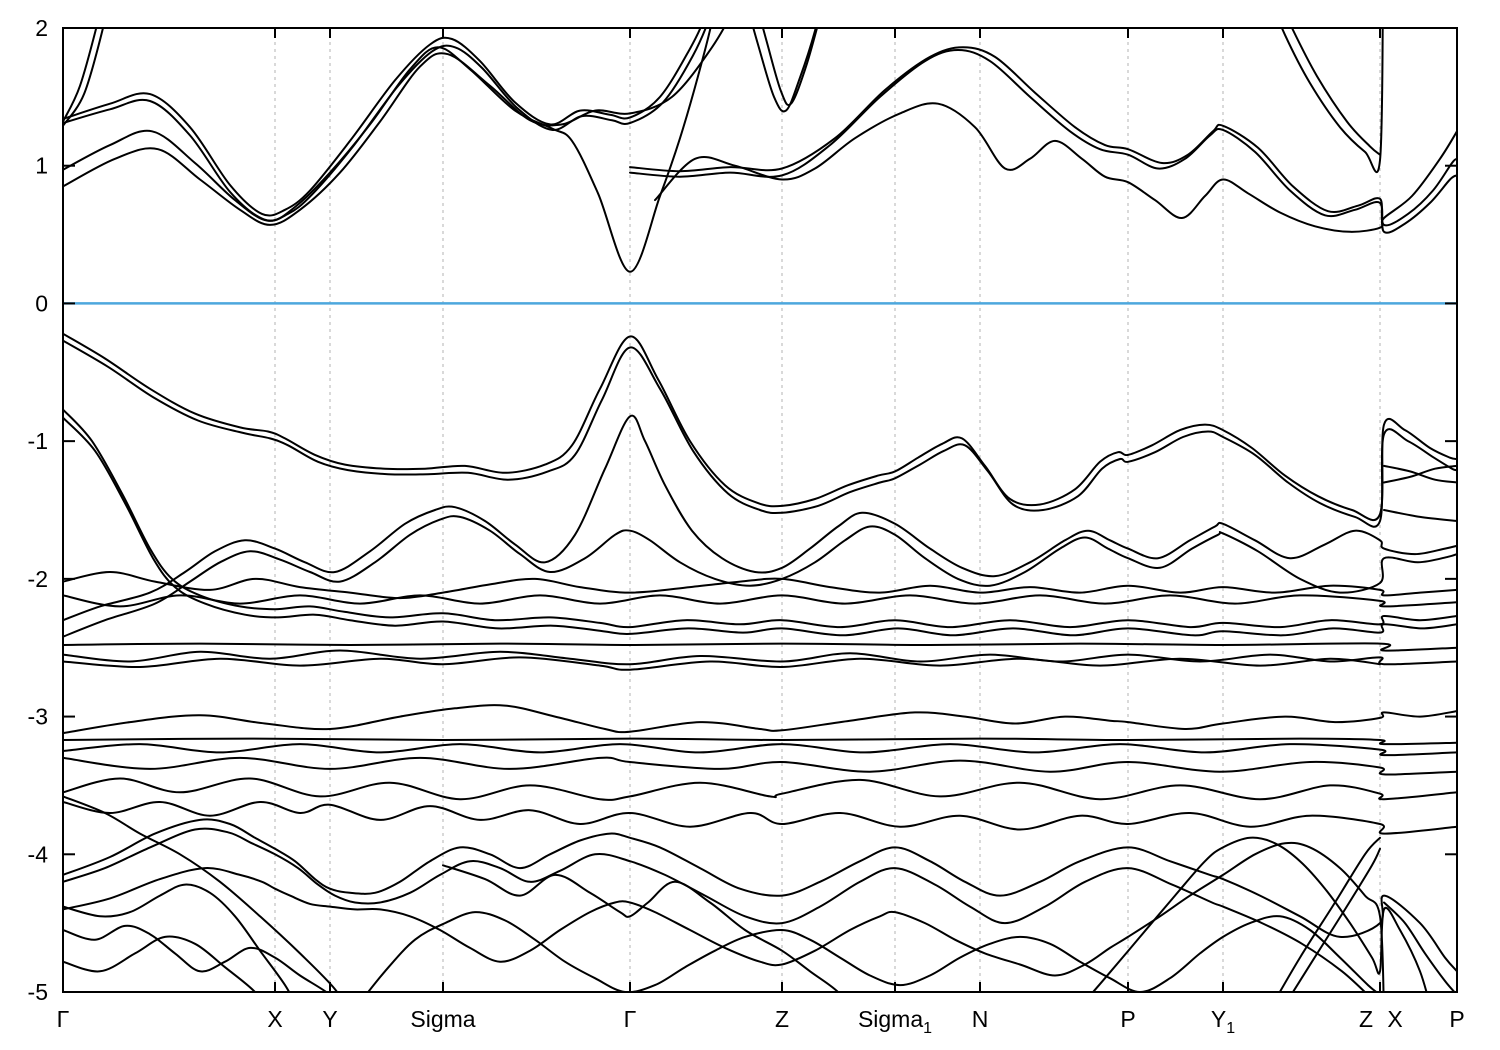 The height and width of the screenshot is (1050, 1500). Describe the element at coordinates (38, 441) in the screenshot. I see `y-tick-label: -1` at that location.